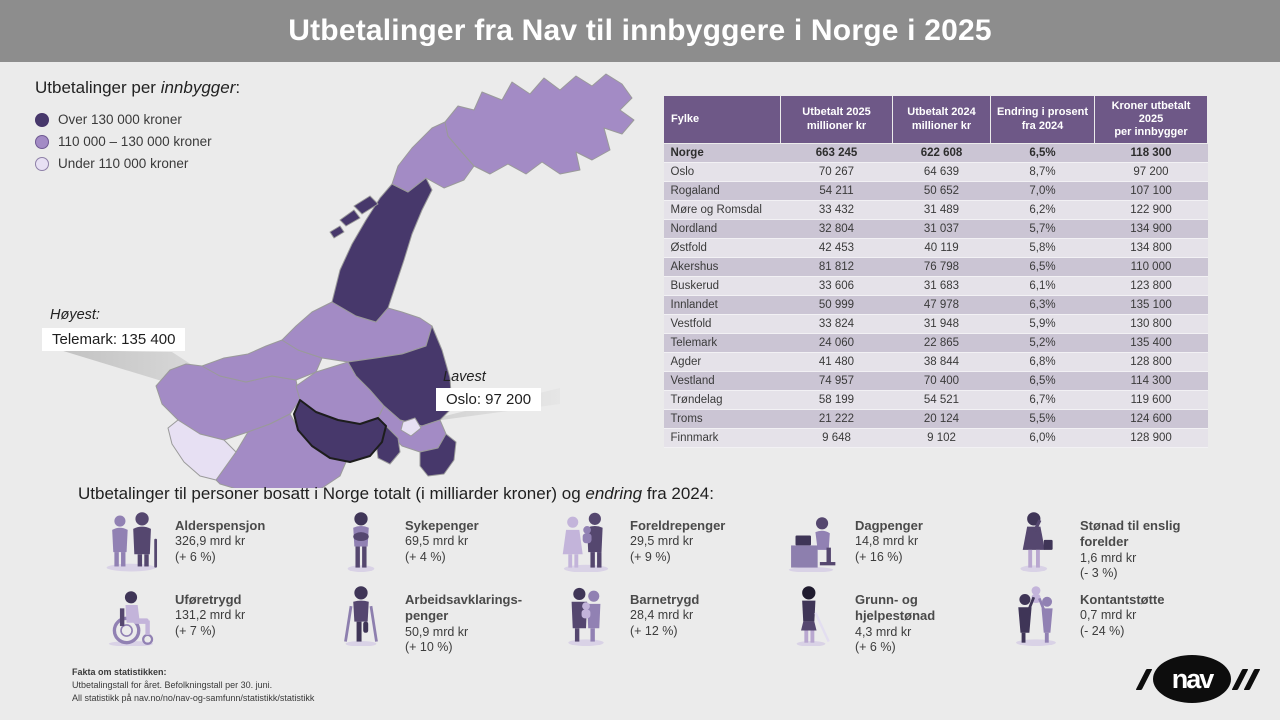 The width and height of the screenshot is (1280, 720). What do you see at coordinates (935, 438) in the screenshot?
I see `table-row: Finnmark 9 648 9 102 6,0% 128 900` at bounding box center [935, 438].